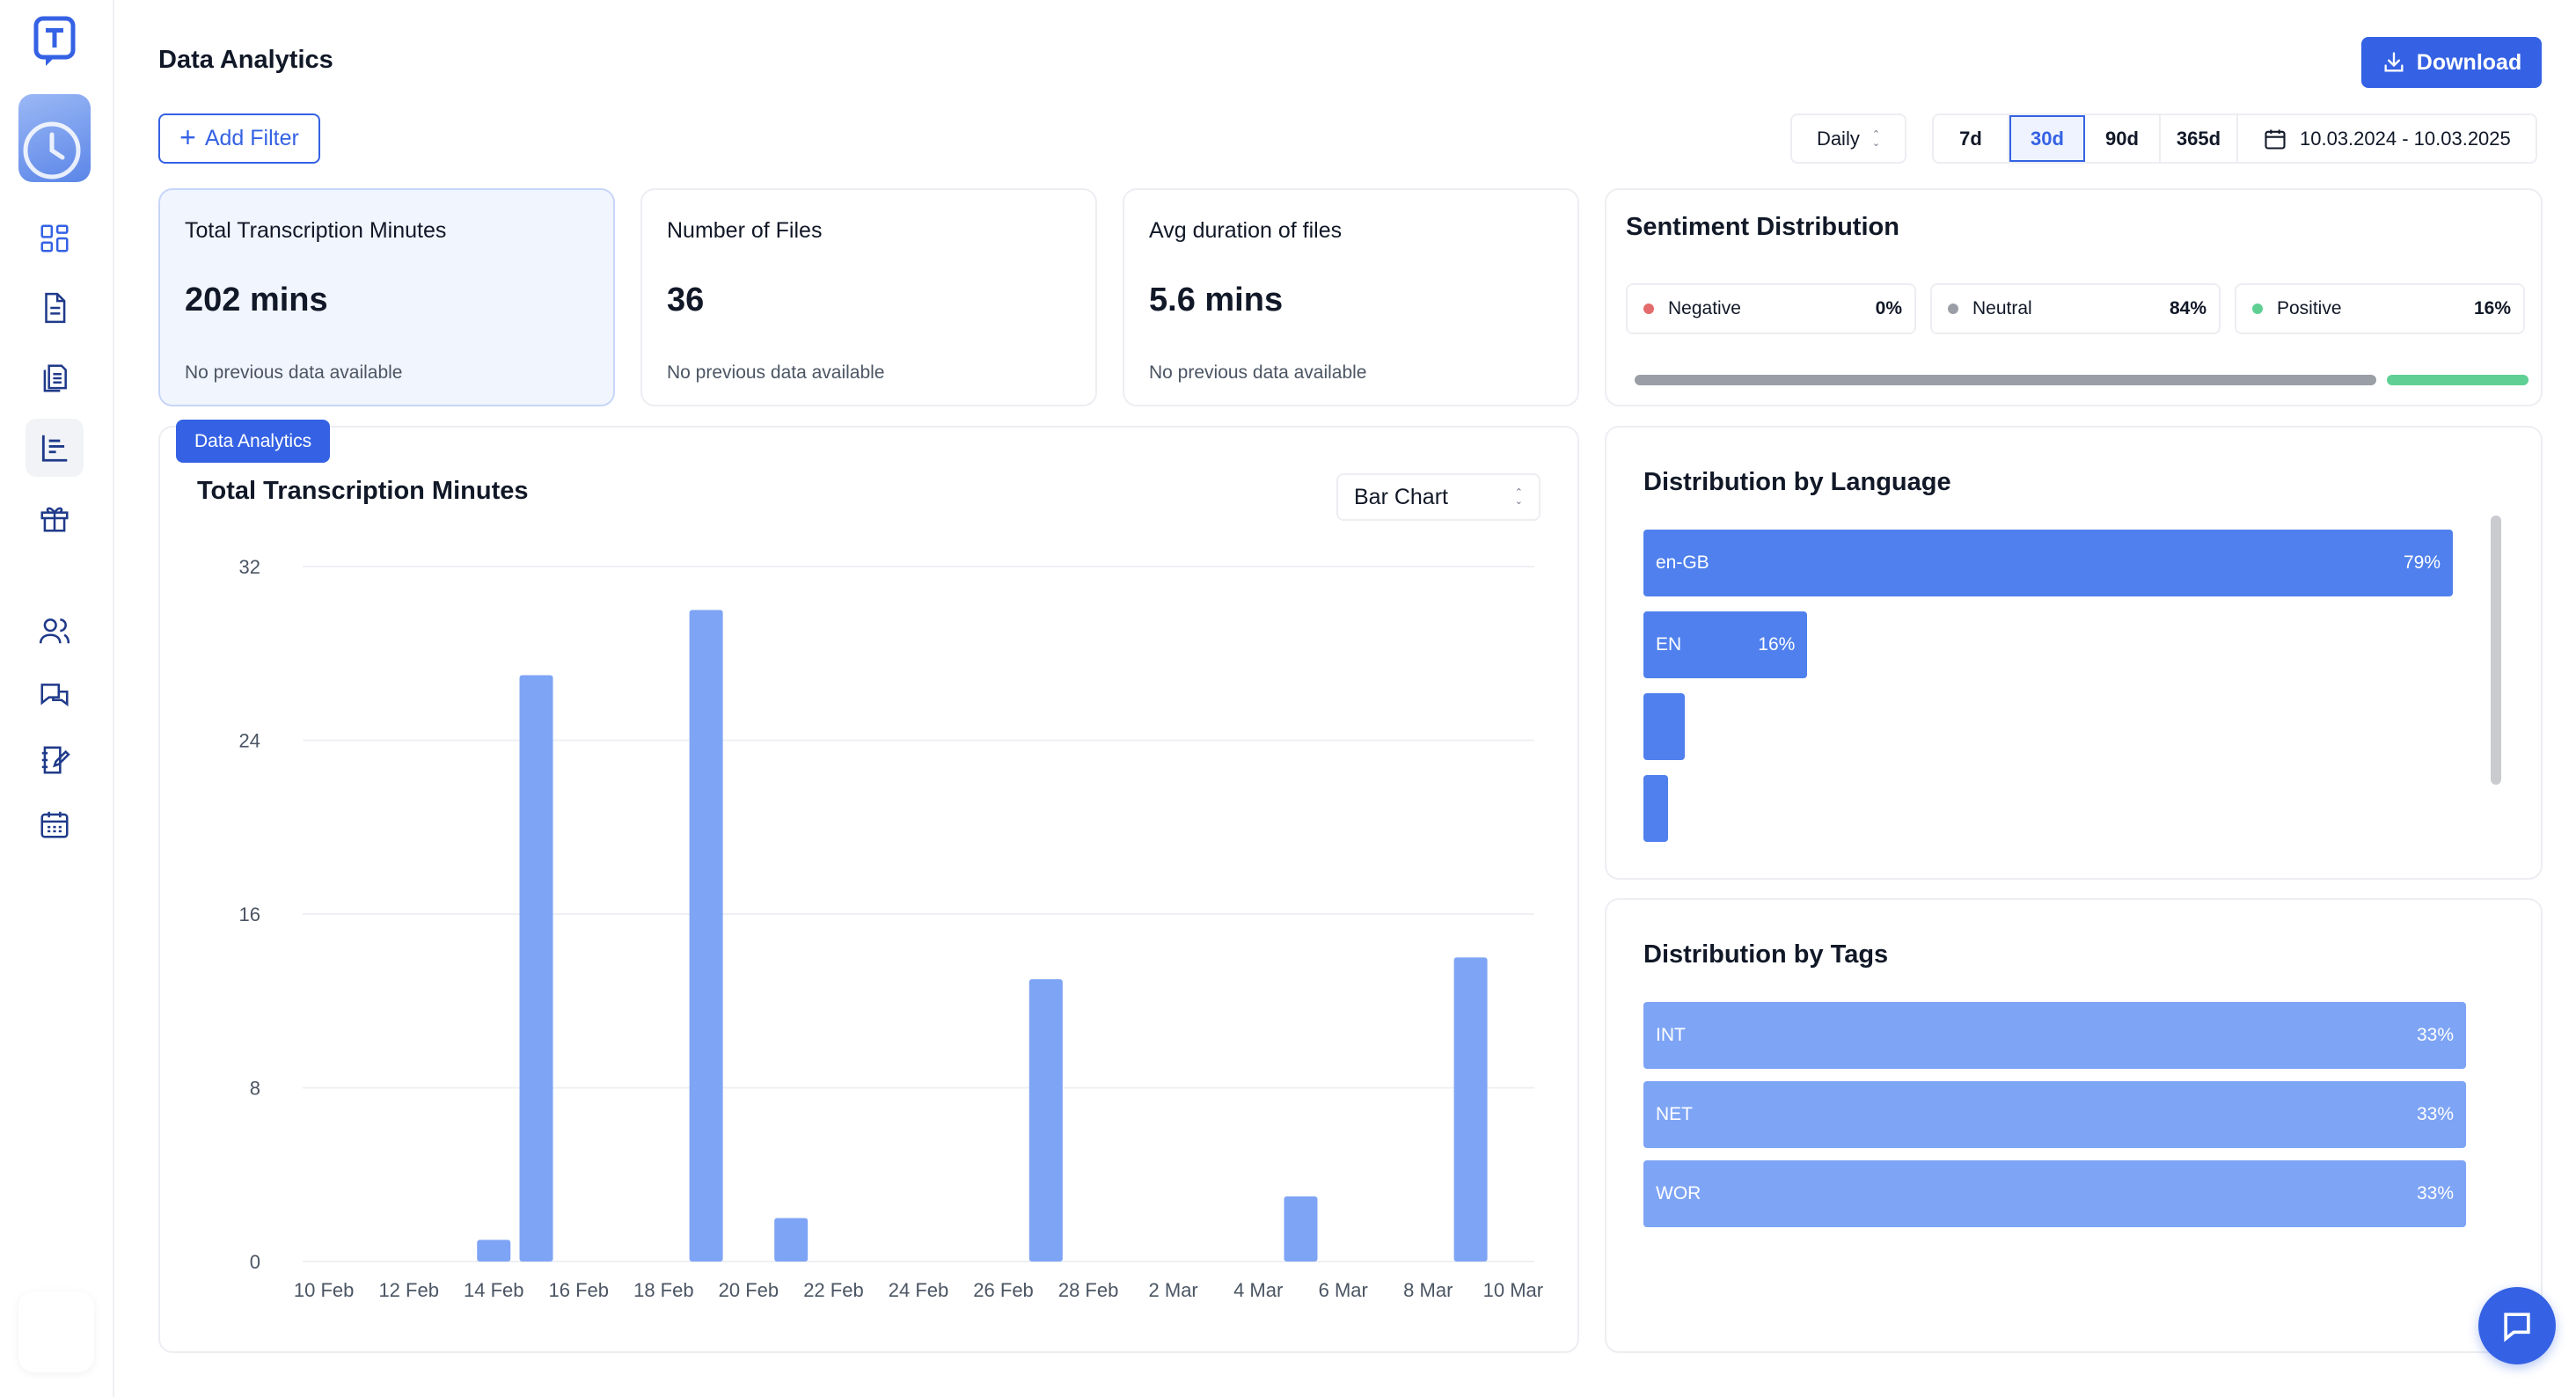 Image resolution: width=2576 pixels, height=1397 pixels. What do you see at coordinates (1246, 230) in the screenshot?
I see `stat-label: Avg duration of files` at bounding box center [1246, 230].